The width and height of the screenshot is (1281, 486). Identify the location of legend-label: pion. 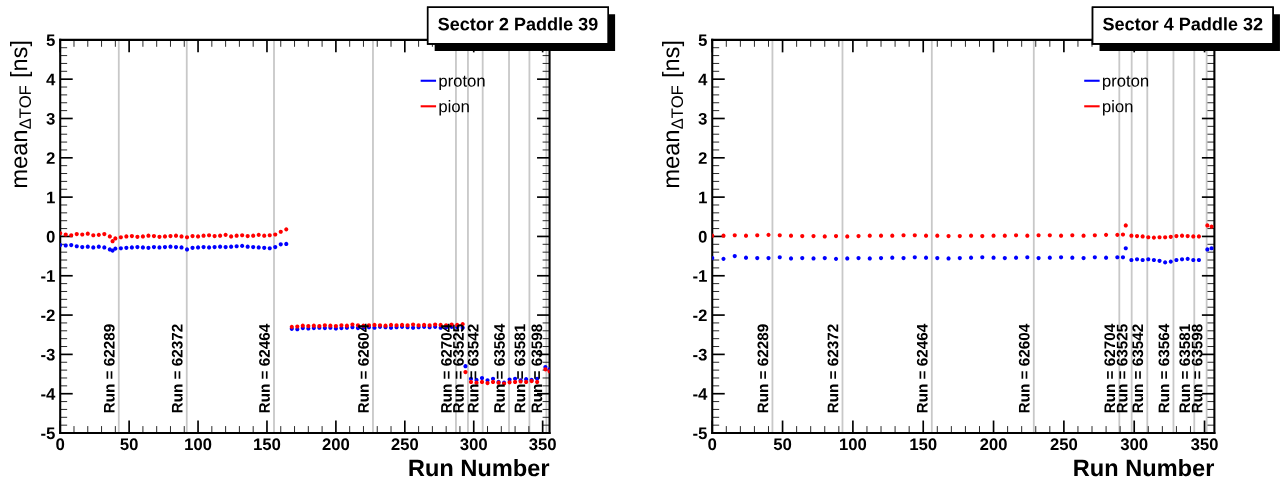
(1118, 108).